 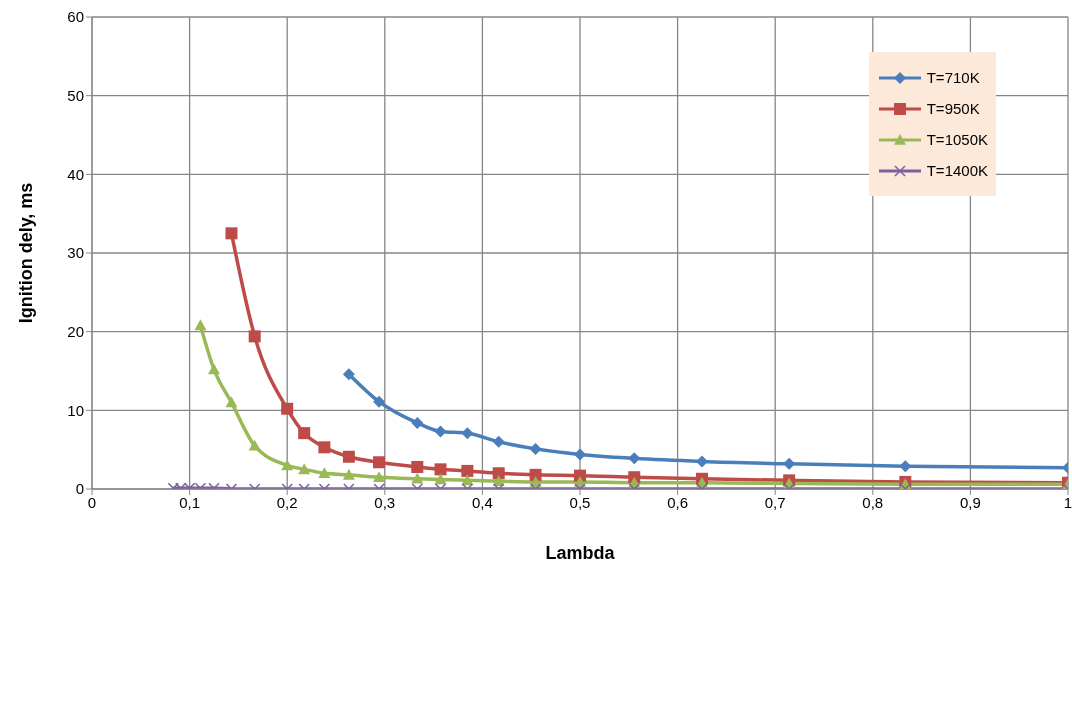 What do you see at coordinates (26, 253) in the screenshot?
I see `y-axis-title: Ignition dely, ms` at bounding box center [26, 253].